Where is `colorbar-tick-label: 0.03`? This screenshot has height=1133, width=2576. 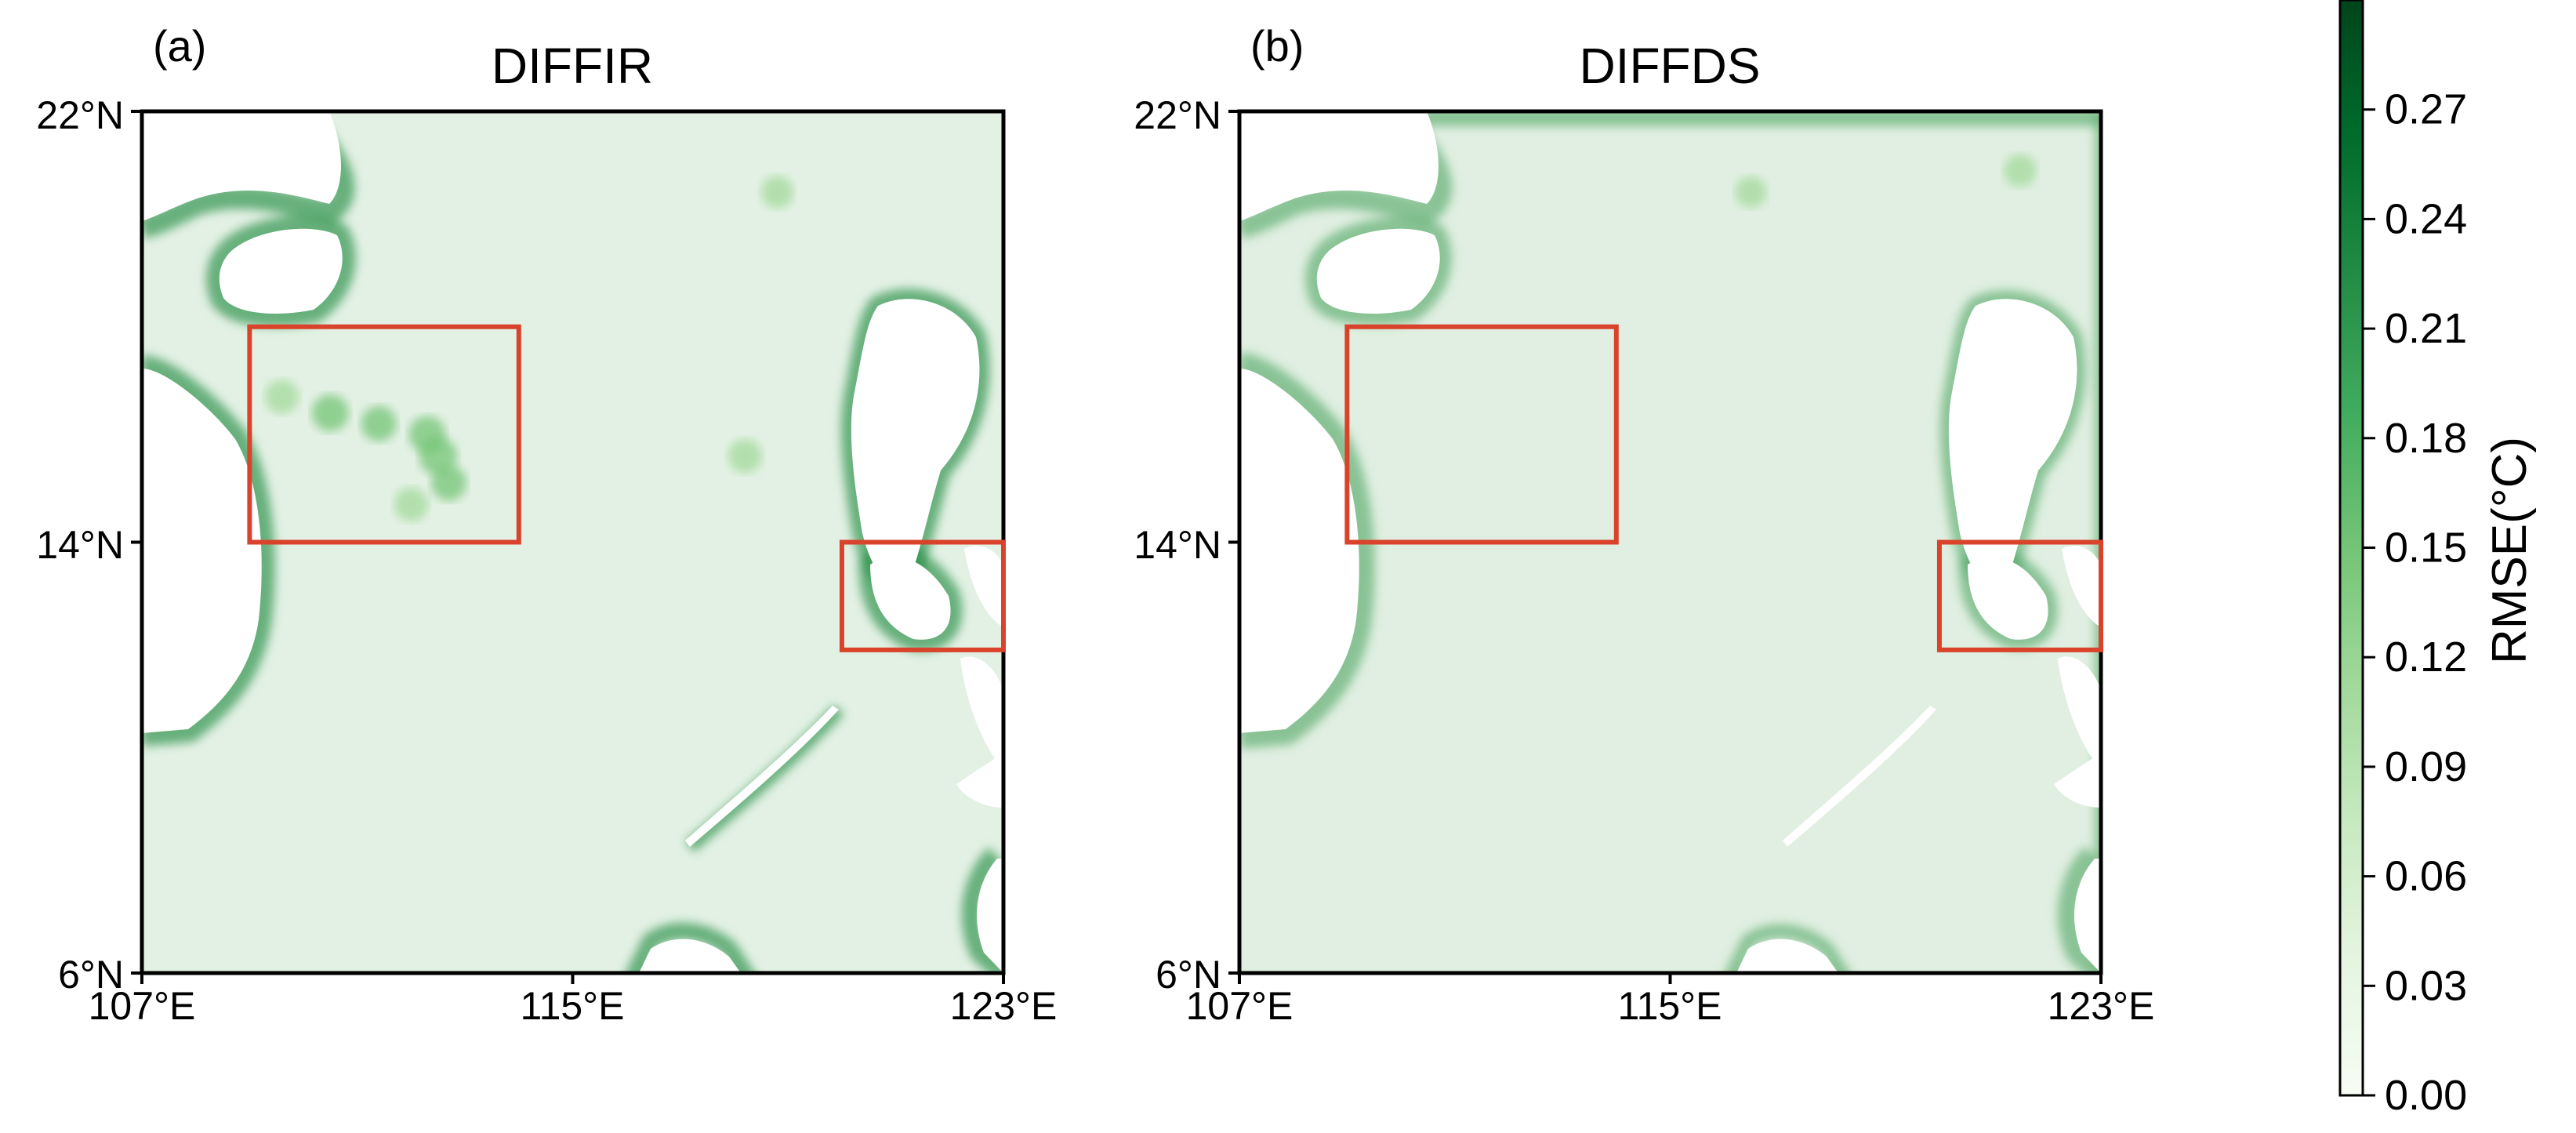 colorbar-tick-label: 0.03 is located at coordinates (2426, 986).